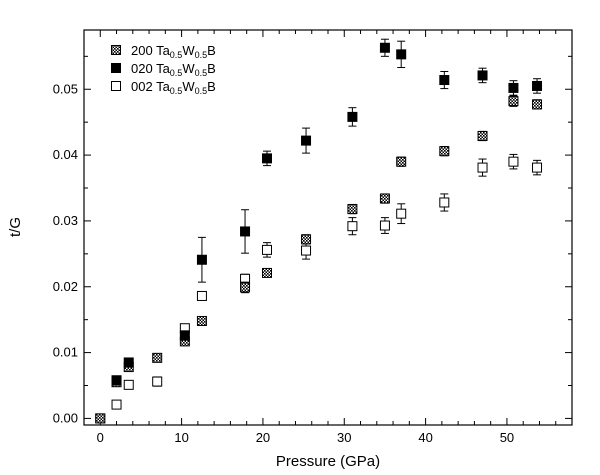  I want to click on y-tick-label: 0.01, so click(65, 352).